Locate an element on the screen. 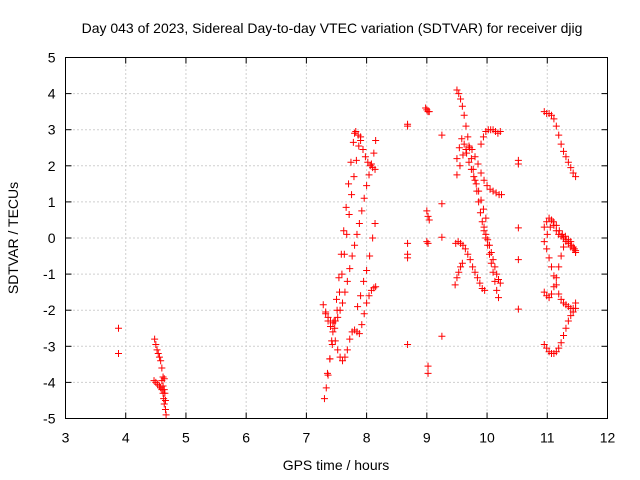 This screenshot has height=480, width=640. series-arc-9-5e is located at coordinates (458, 274).